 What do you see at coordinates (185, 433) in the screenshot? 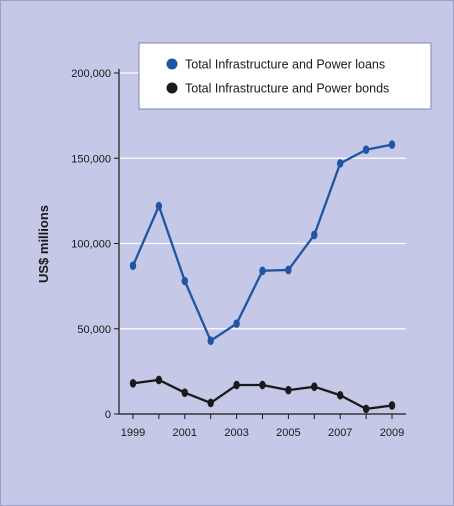
I see `x-tick-label: 2001` at bounding box center [185, 433].